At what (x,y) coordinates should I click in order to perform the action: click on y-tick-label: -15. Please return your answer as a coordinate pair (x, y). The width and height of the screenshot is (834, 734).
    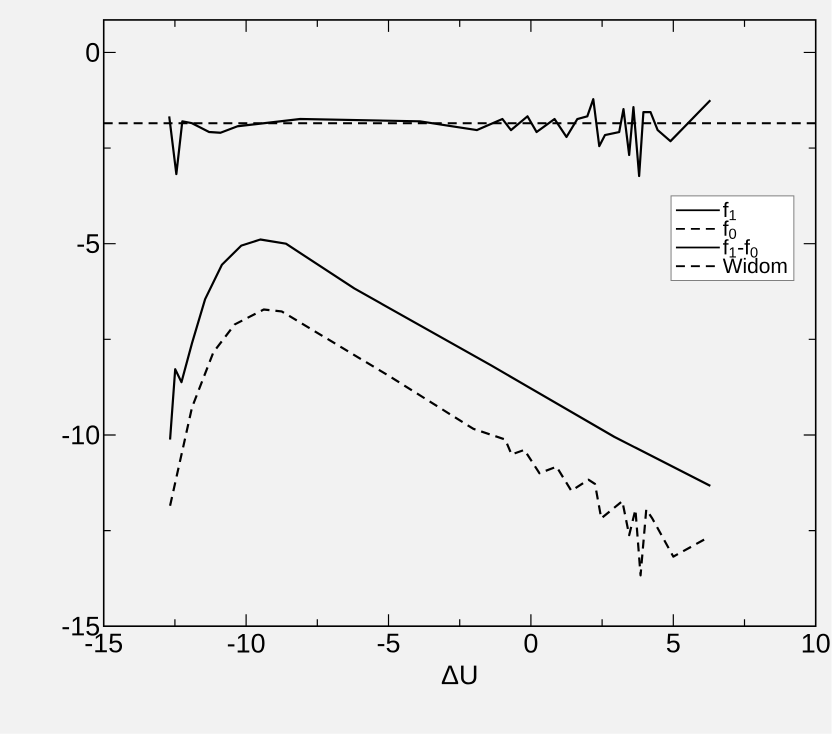
    Looking at the image, I should click on (81, 626).